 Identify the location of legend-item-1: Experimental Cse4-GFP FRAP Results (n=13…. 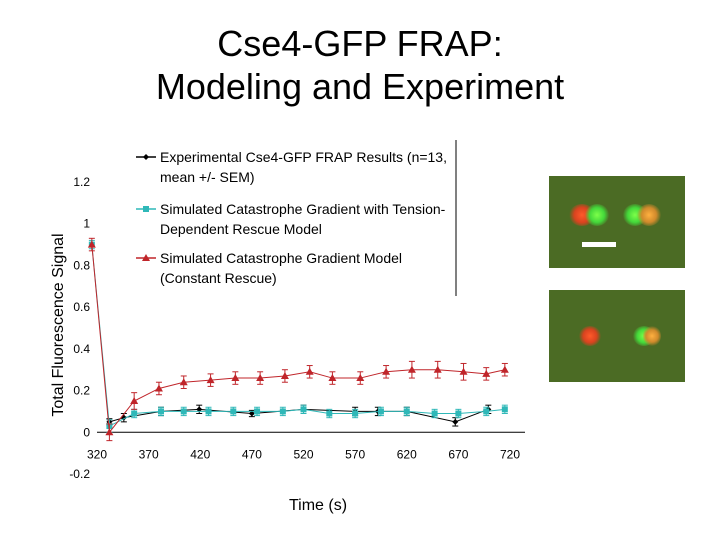
(291, 167).